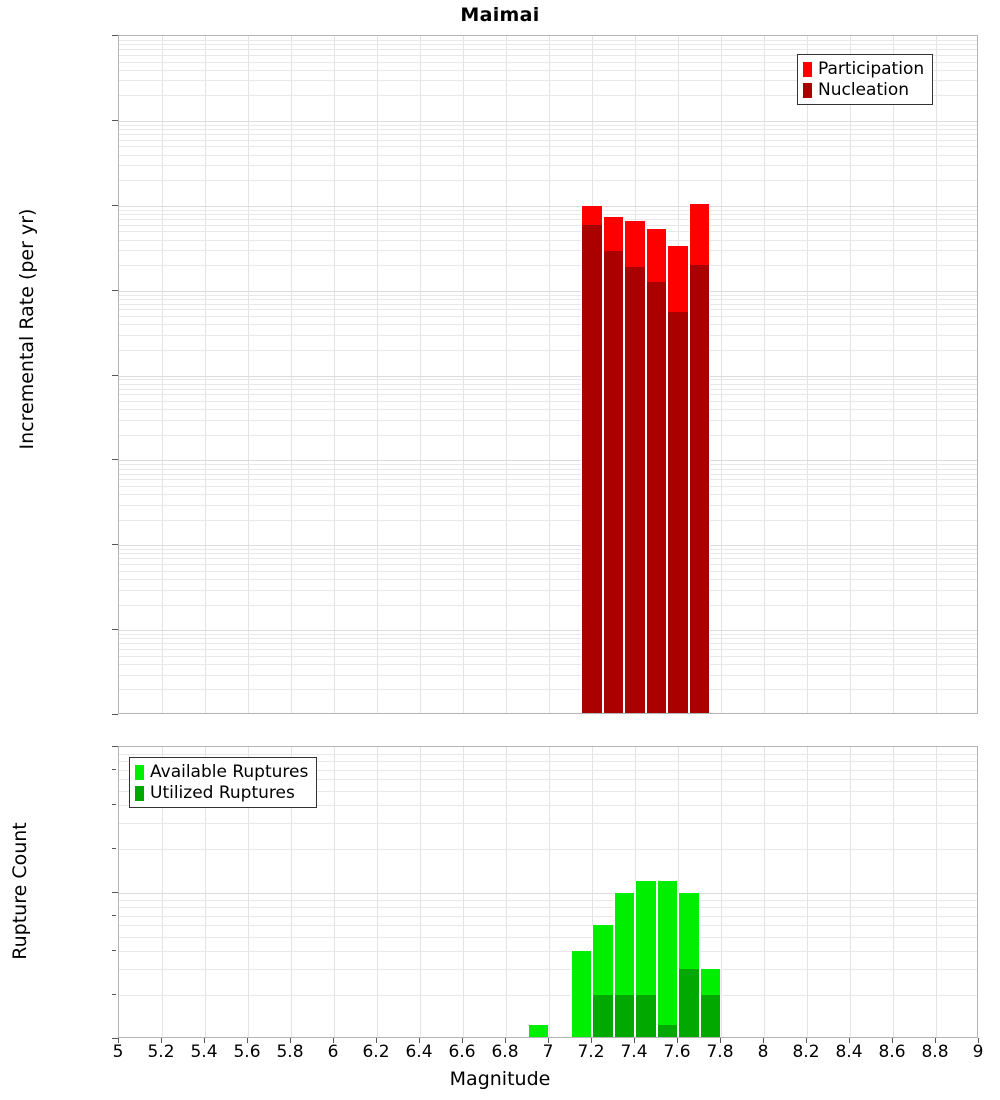 The image size is (1000, 1100). Describe the element at coordinates (376, 1052) in the screenshot. I see `x-tick-label: 6.2` at that location.